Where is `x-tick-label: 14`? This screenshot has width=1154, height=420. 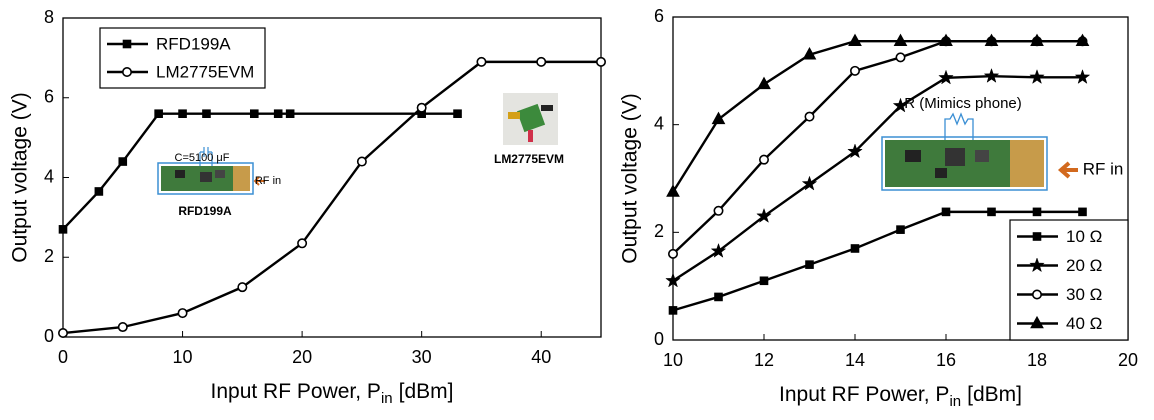
x-tick-label: 14 is located at coordinates (855, 360).